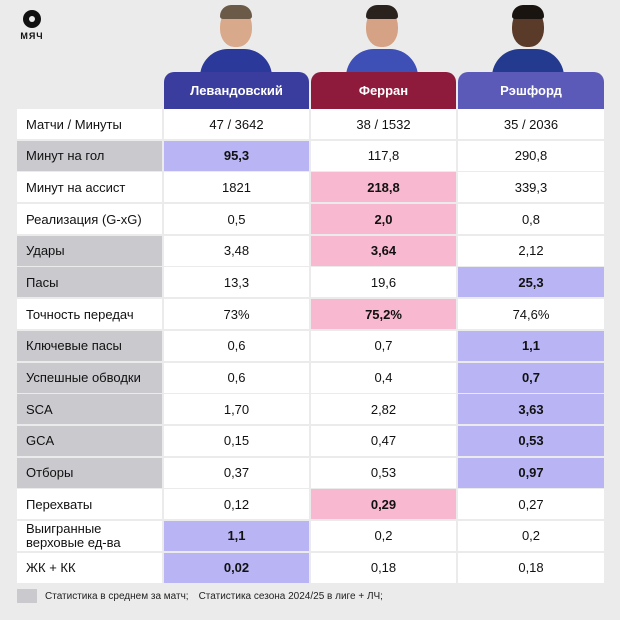 Image resolution: width=620 pixels, height=620 pixels. I want to click on table-row: Реализация (G-xG) 0,5 2,0 0,8, so click(310, 220).